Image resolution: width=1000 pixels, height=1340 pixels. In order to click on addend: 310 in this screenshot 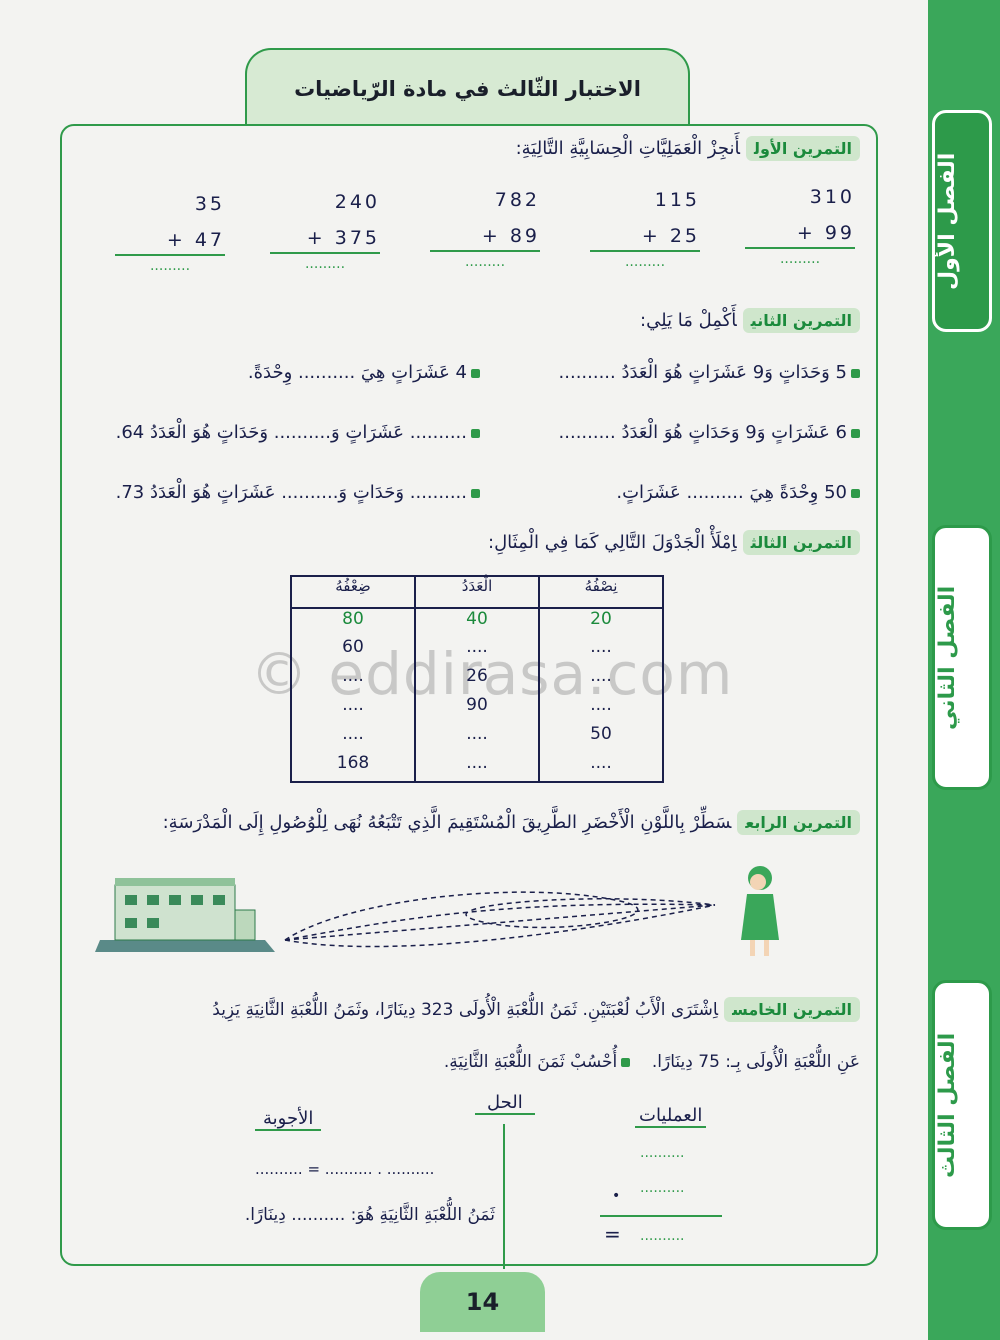, I will do `click(832, 197)`.